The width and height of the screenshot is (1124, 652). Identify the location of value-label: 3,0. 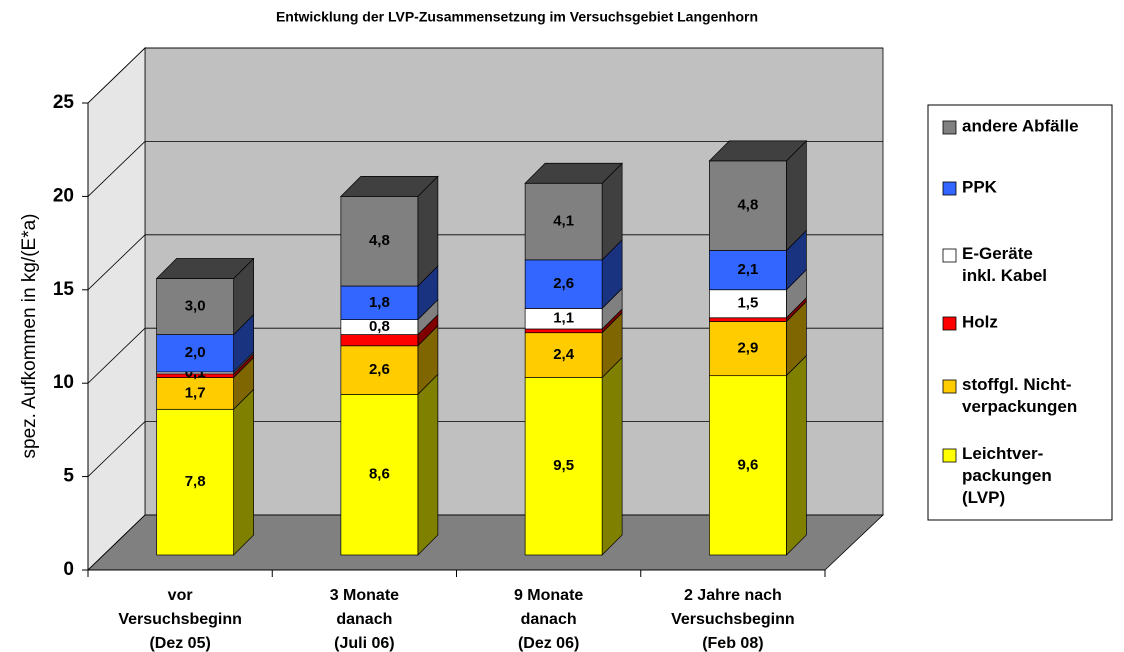
(195, 306).